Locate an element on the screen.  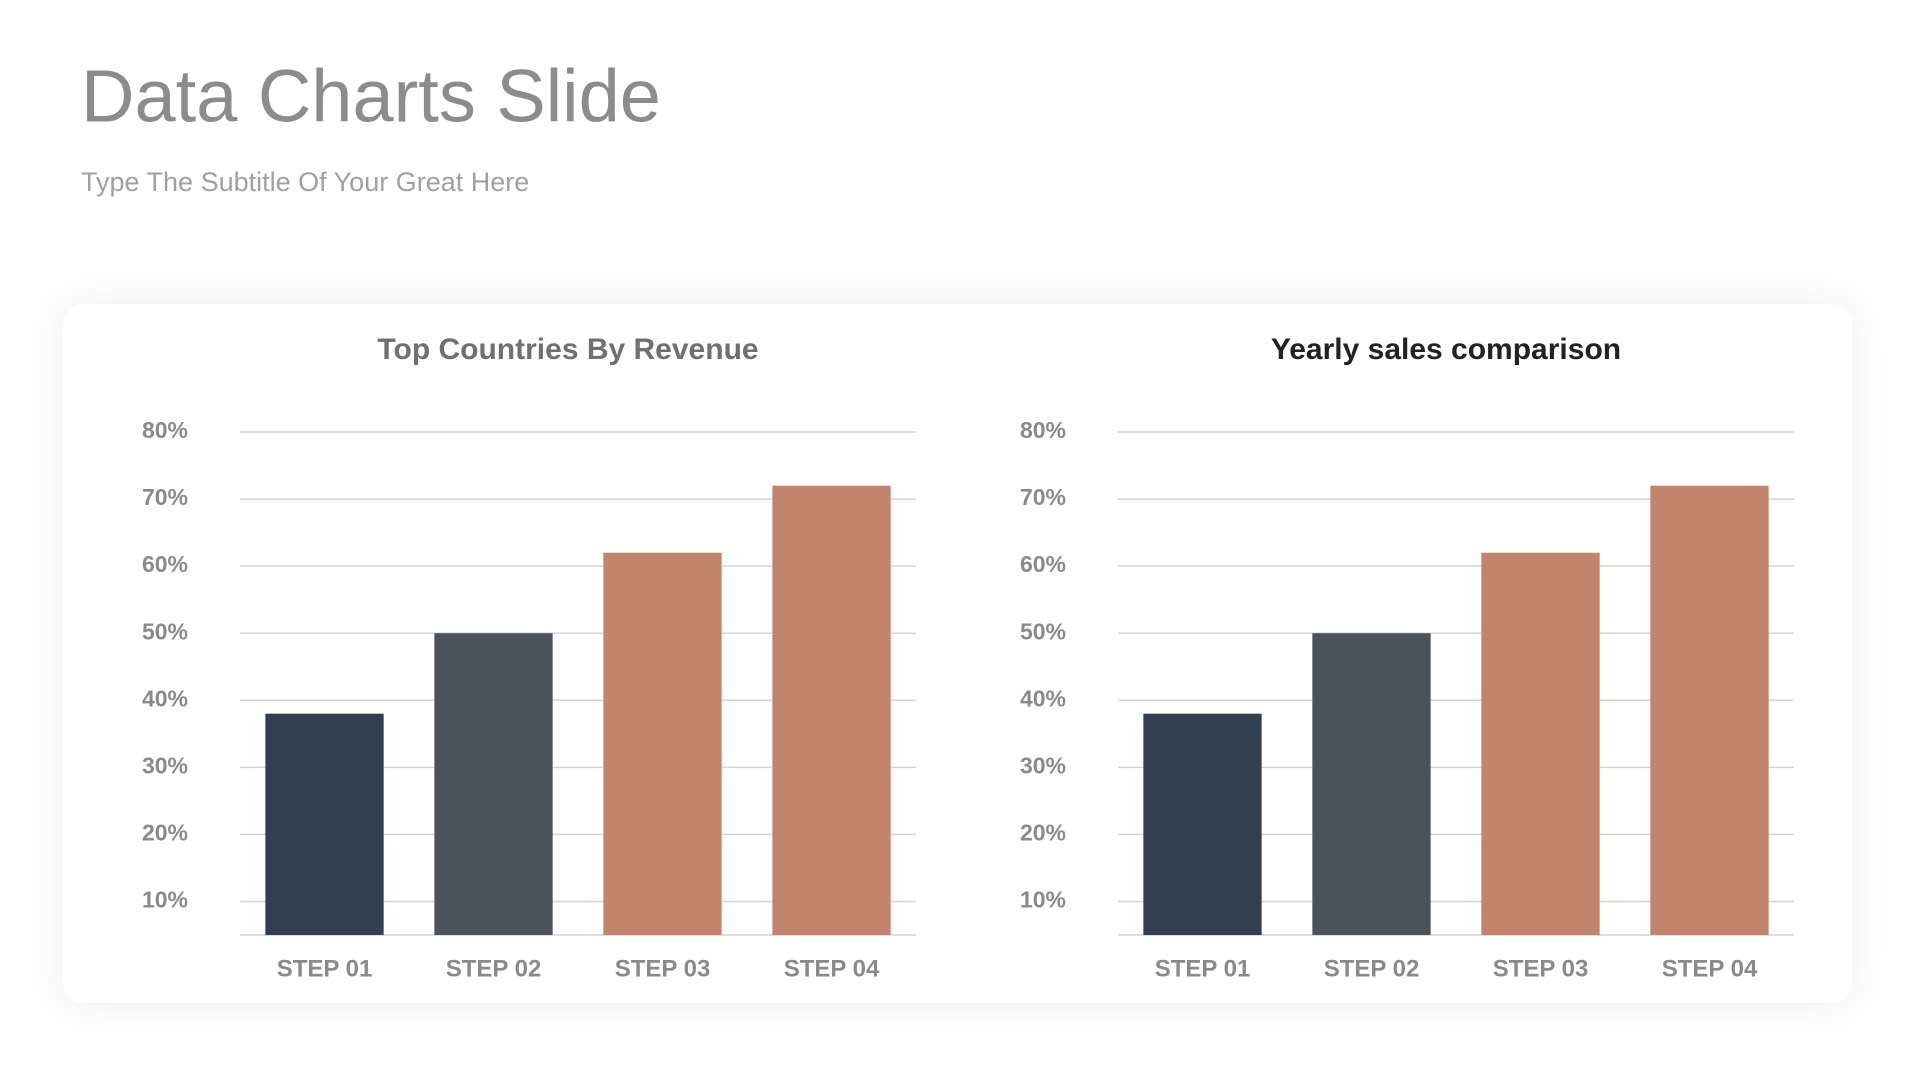
chart-title: Top Countries By Revenue is located at coordinates (567, 349).